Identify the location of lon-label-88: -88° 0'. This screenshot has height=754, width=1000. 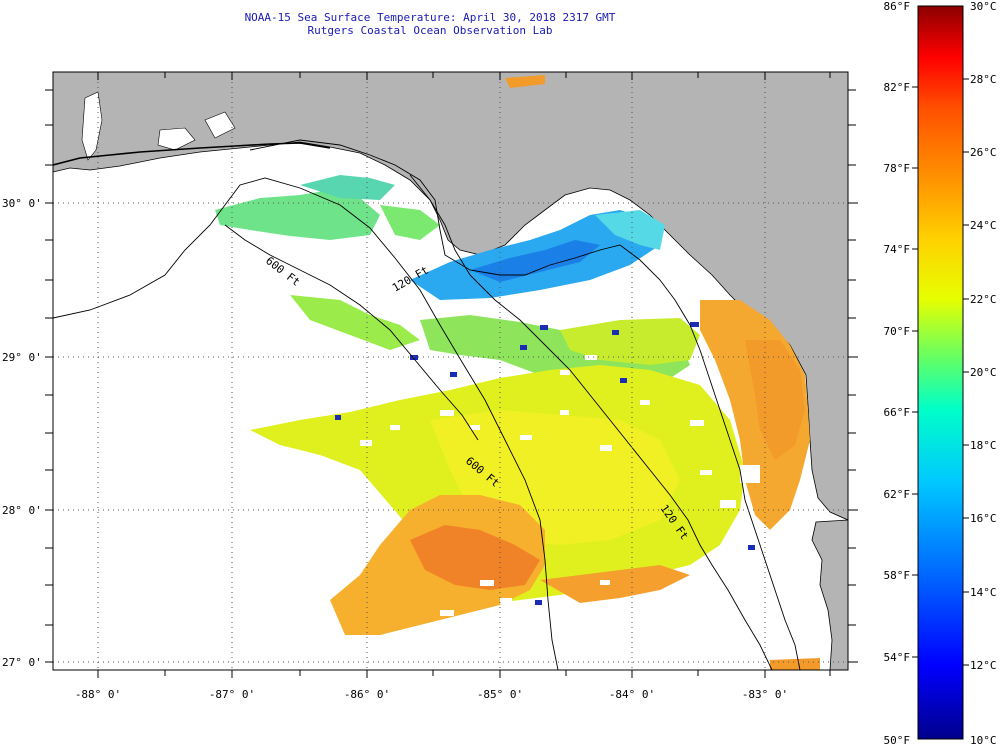
(98, 694).